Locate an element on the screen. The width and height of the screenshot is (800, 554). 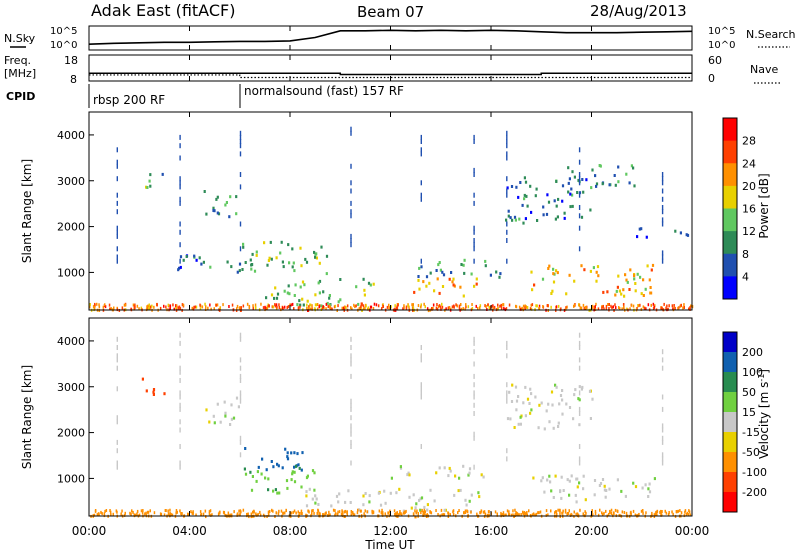
nave-label: Nave is located at coordinates (764, 69).